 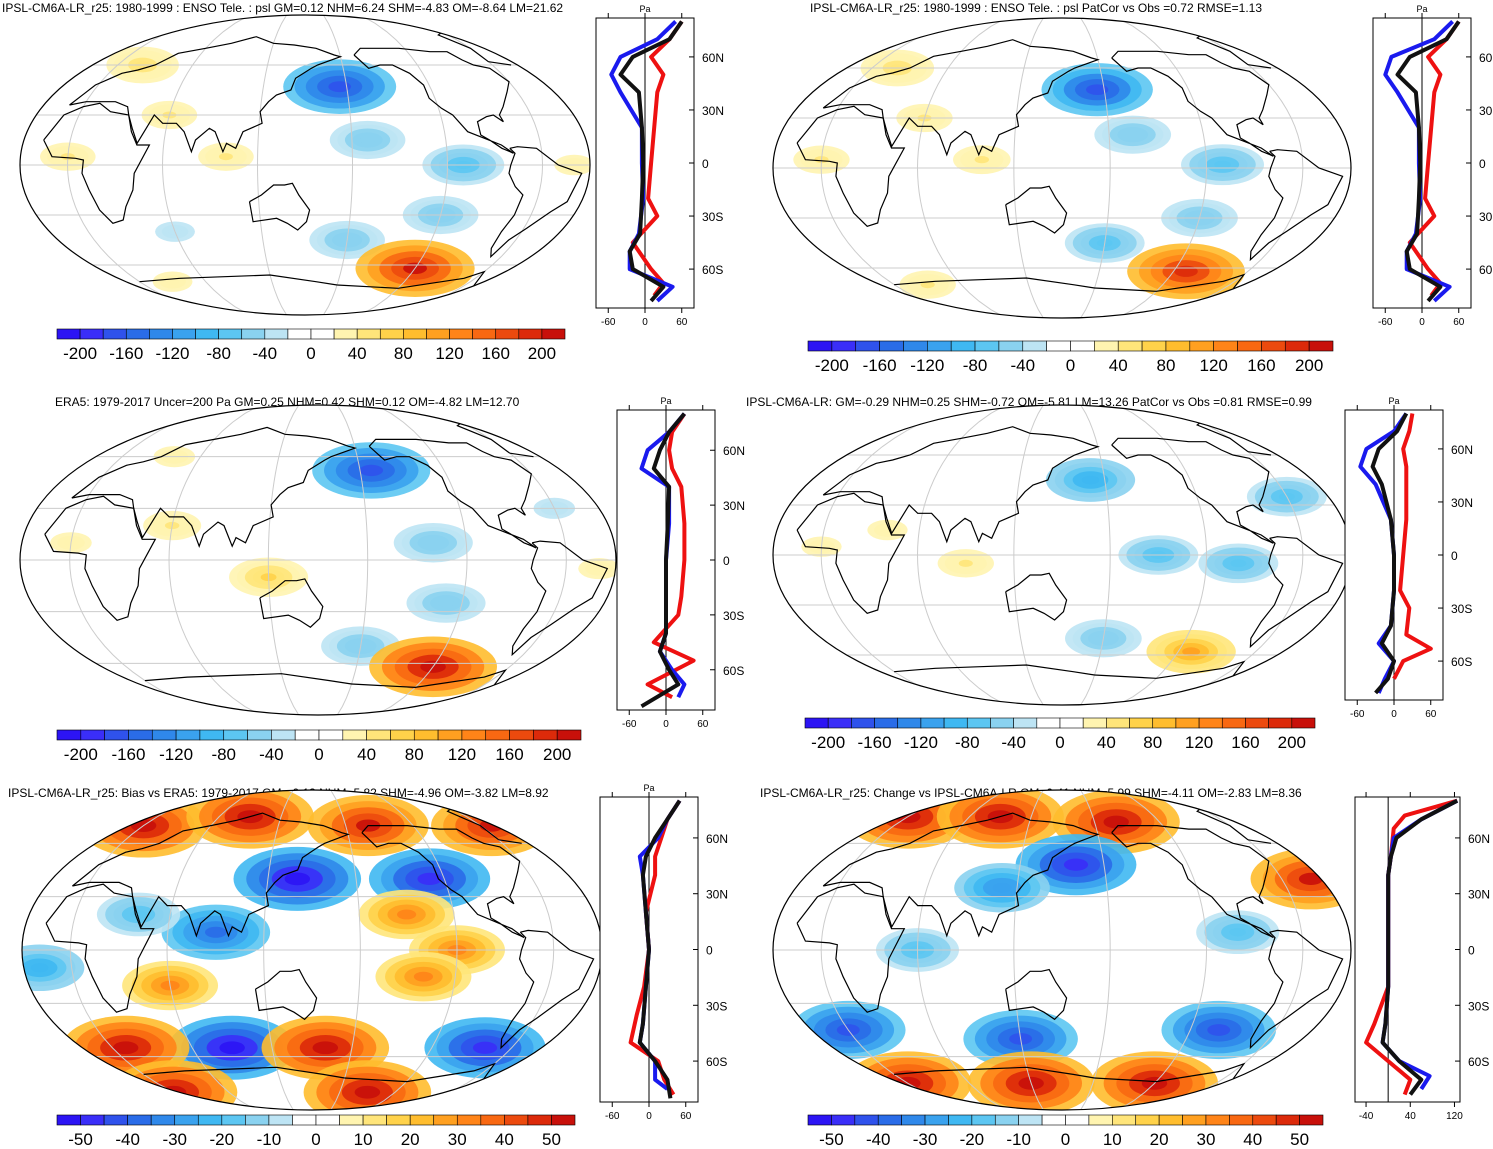 I want to click on colorbar-tick-label: 200, so click(x=1309, y=365).